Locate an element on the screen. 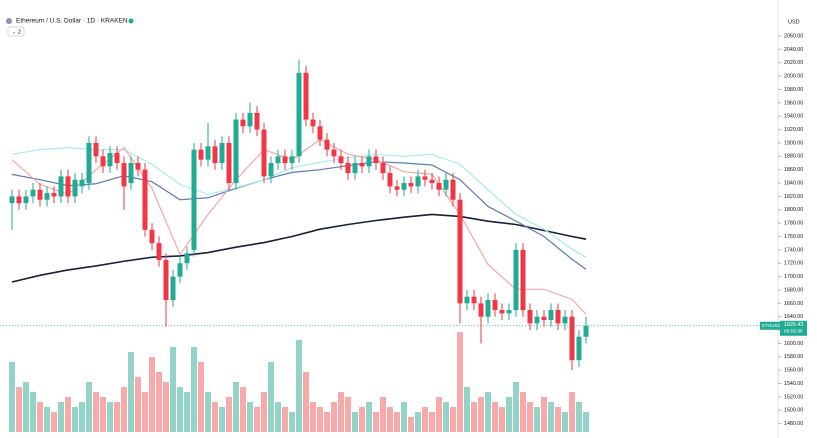 The width and height of the screenshot is (817, 438). y-tick-label: 1660.00 is located at coordinates (793, 304).